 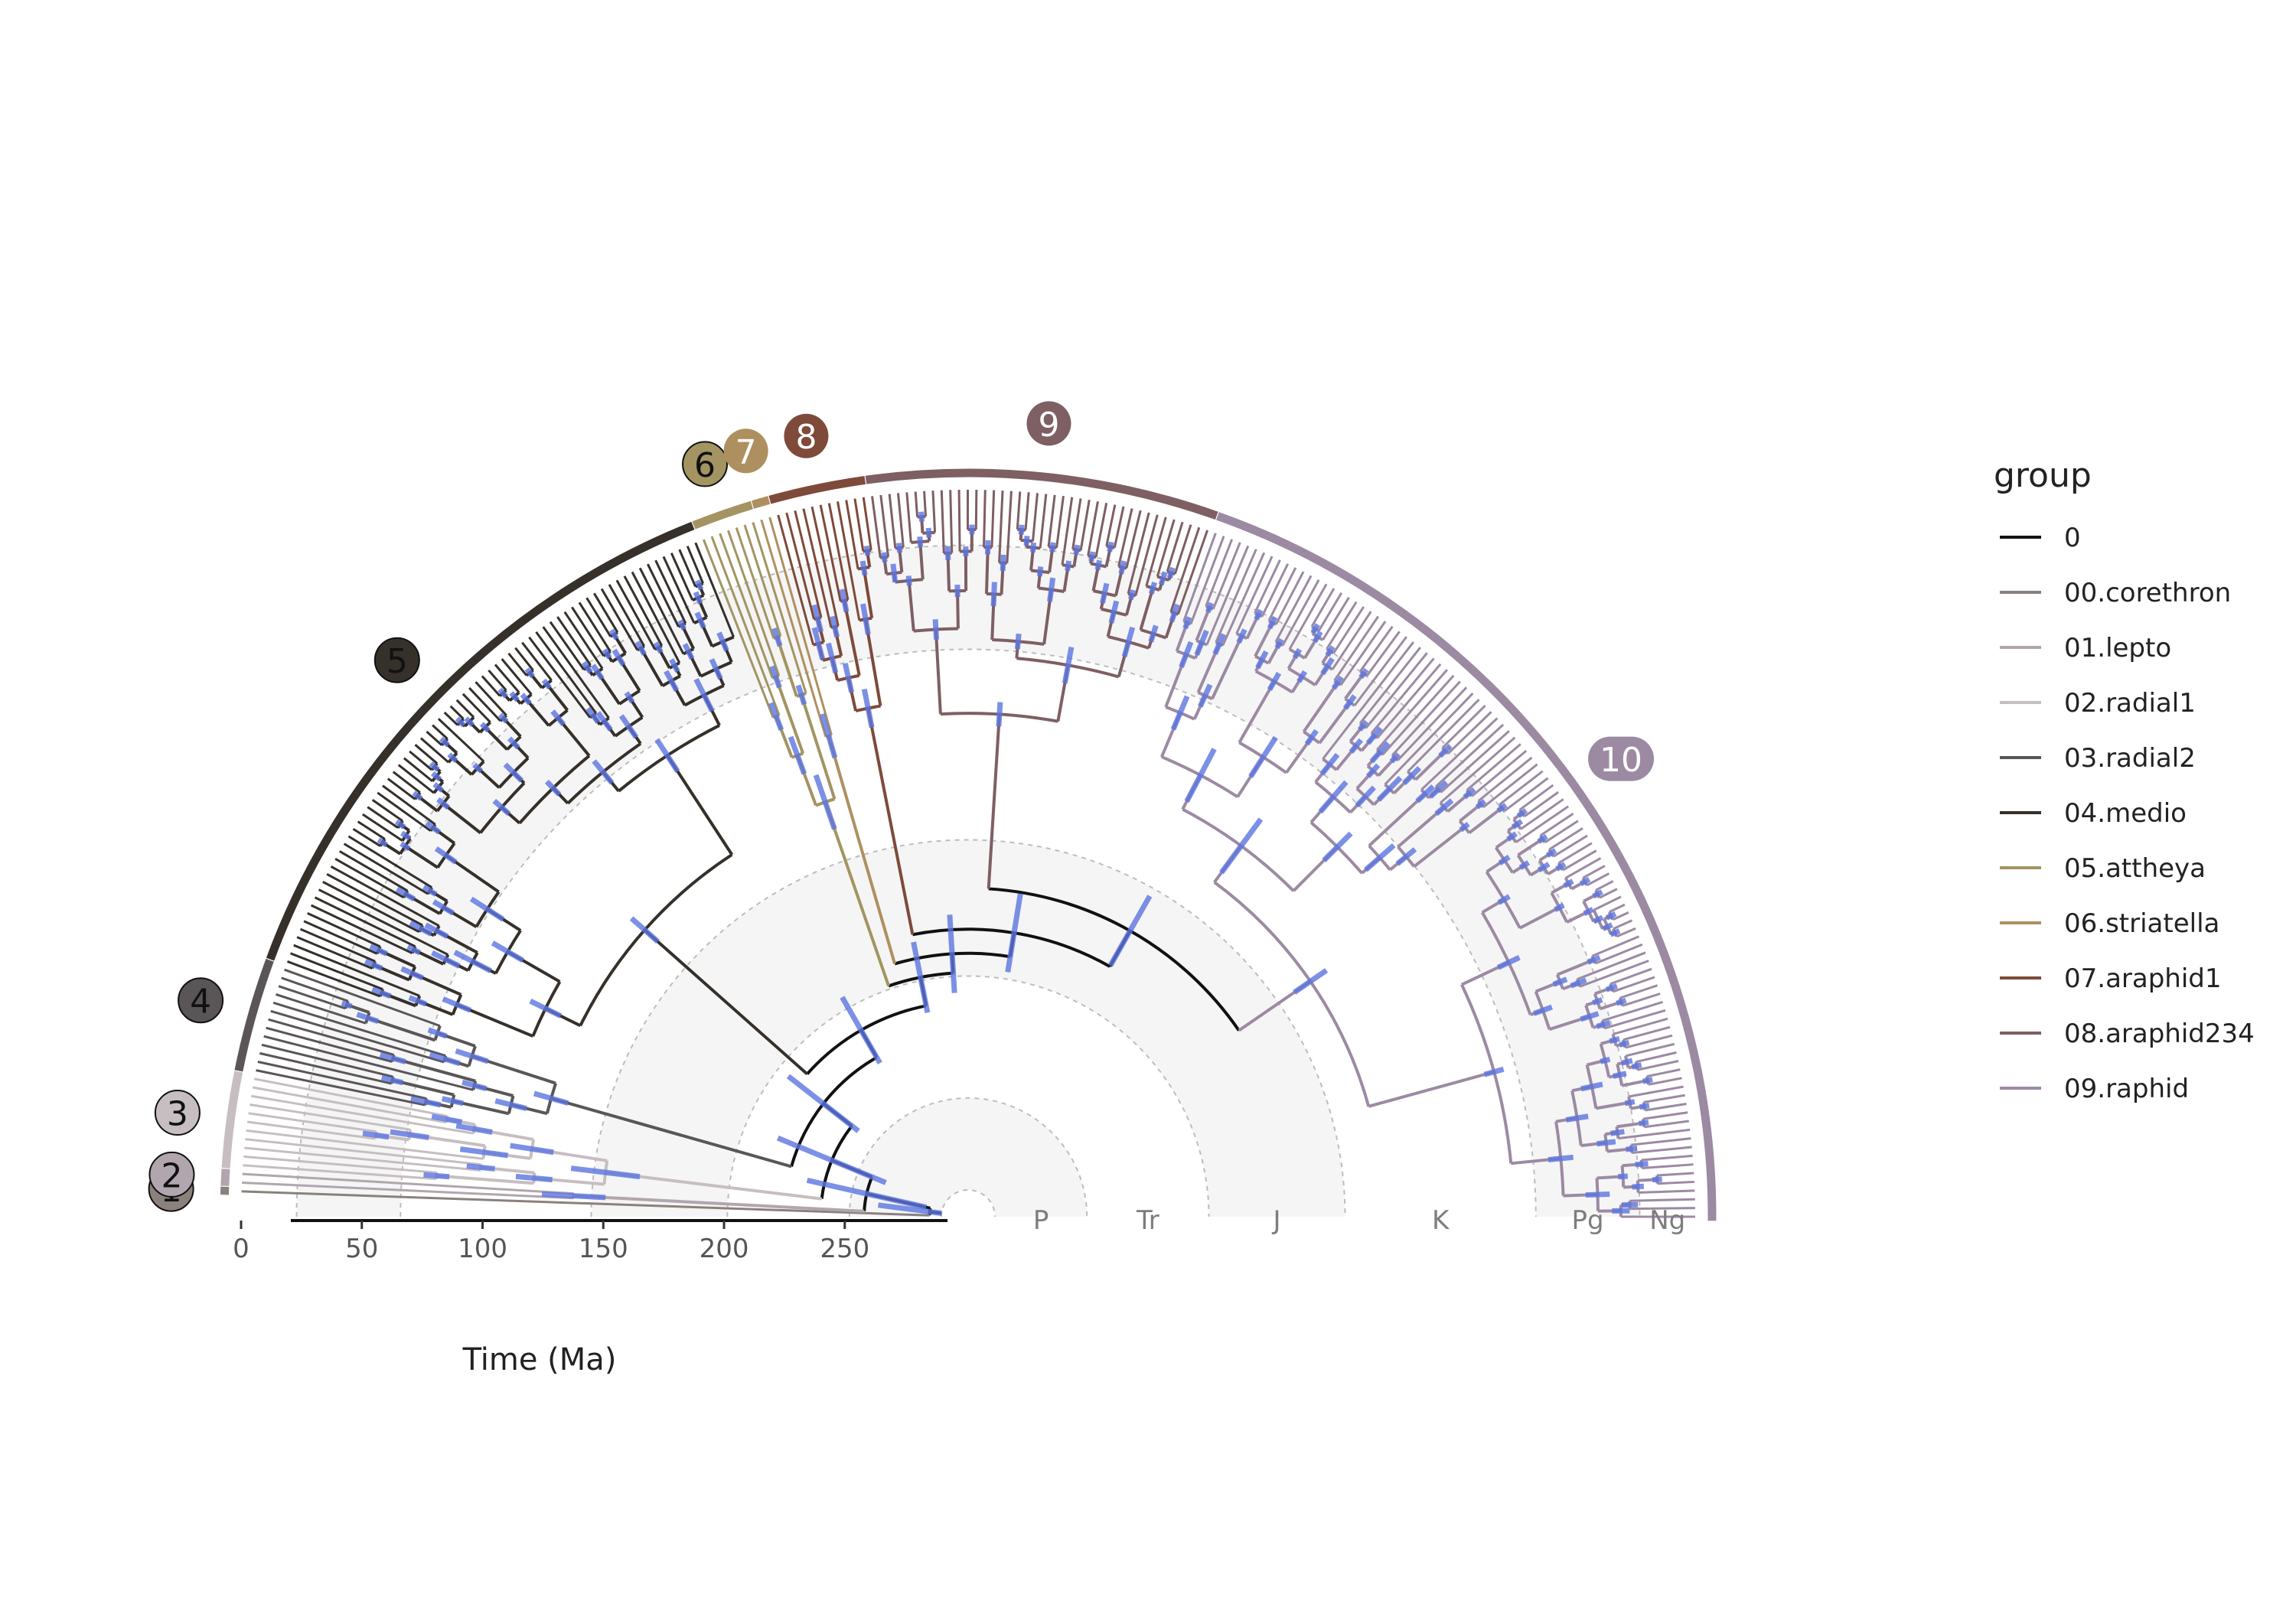 I want to click on clade-badge: 7, so click(x=745, y=451).